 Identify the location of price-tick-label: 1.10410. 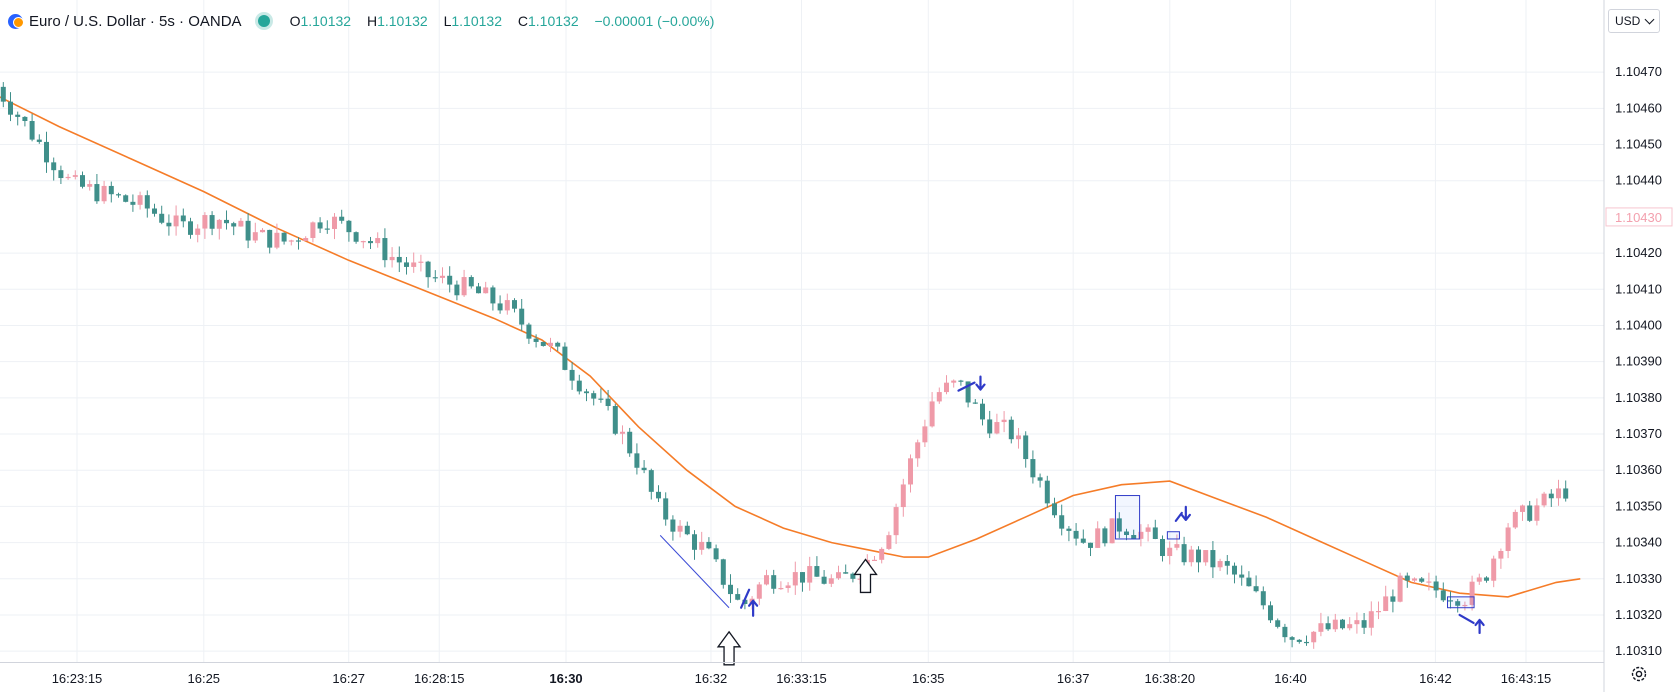
(1638, 288).